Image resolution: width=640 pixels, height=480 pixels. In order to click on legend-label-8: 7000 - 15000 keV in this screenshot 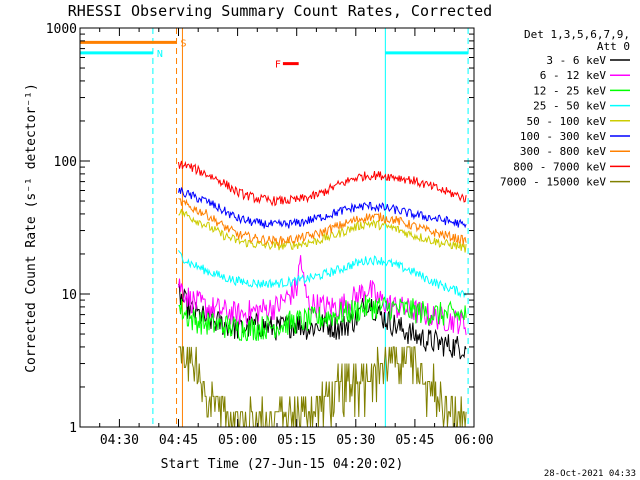, I will do `click(553, 182)`.